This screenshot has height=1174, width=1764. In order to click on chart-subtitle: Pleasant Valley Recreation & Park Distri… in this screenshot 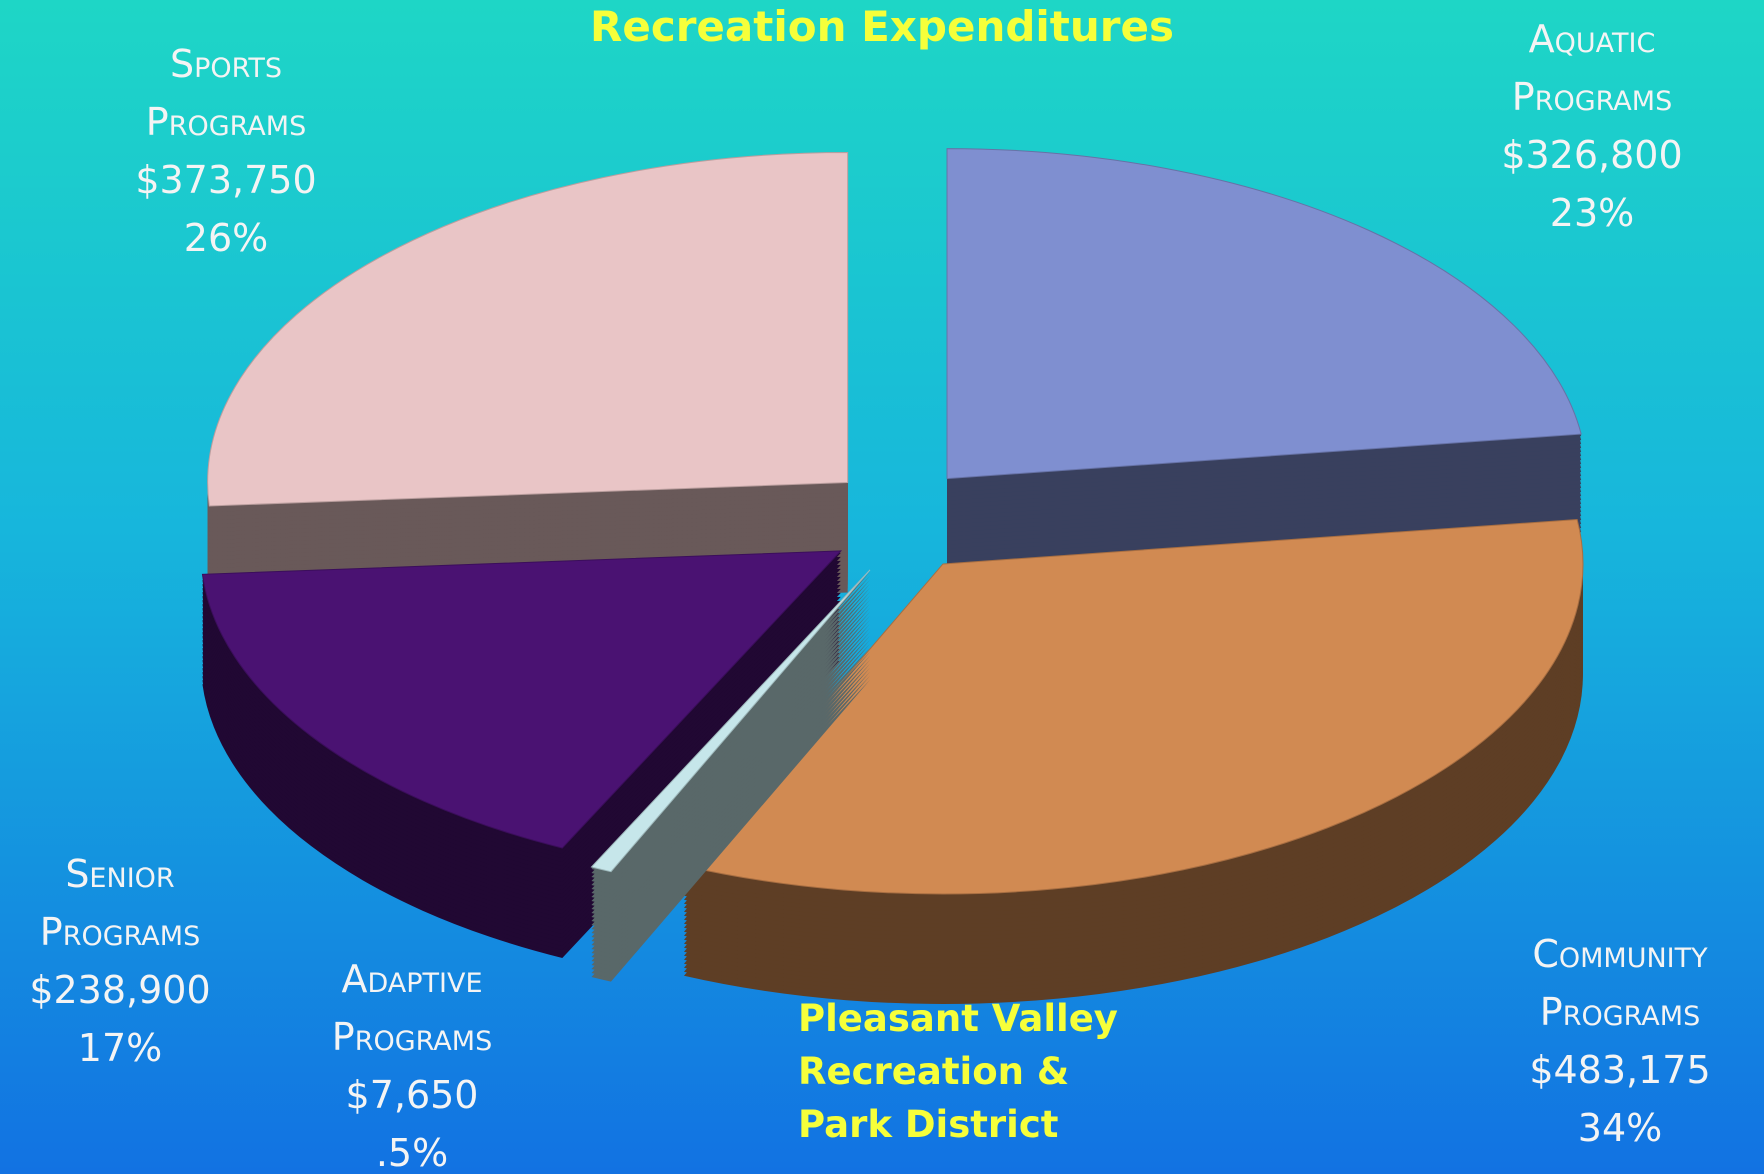, I will do `click(958, 1071)`.